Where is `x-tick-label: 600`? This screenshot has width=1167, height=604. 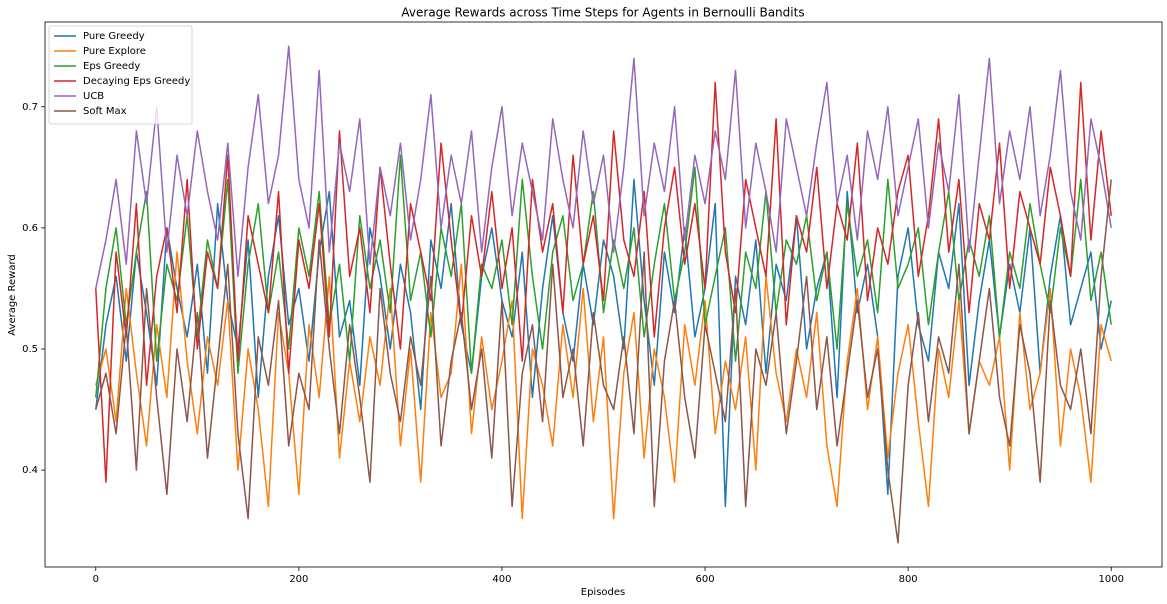
x-tick-label: 600 is located at coordinates (704, 579).